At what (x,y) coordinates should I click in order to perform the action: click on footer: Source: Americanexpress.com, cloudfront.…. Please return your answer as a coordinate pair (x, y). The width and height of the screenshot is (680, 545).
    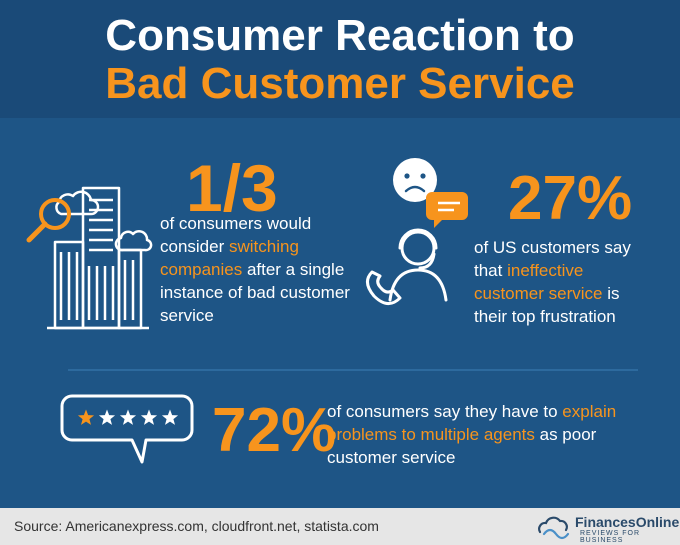
    Looking at the image, I should click on (340, 526).